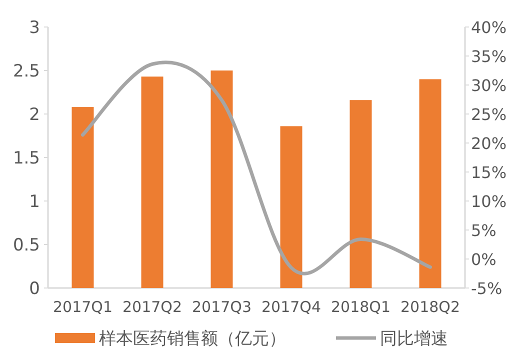 The width and height of the screenshot is (520, 362). I want to click on y-tick-label: 0.5, so click(26, 246).